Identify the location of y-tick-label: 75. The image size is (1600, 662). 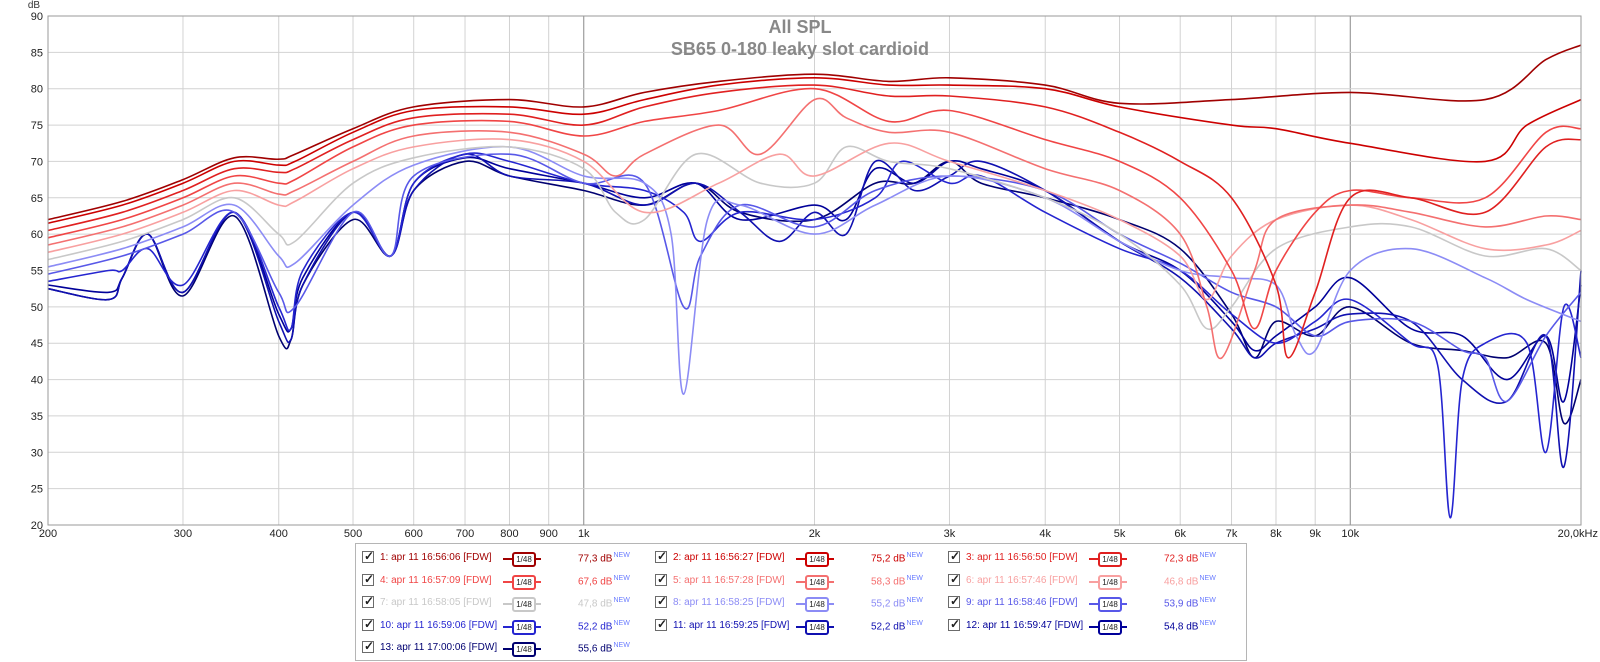
(37, 126).